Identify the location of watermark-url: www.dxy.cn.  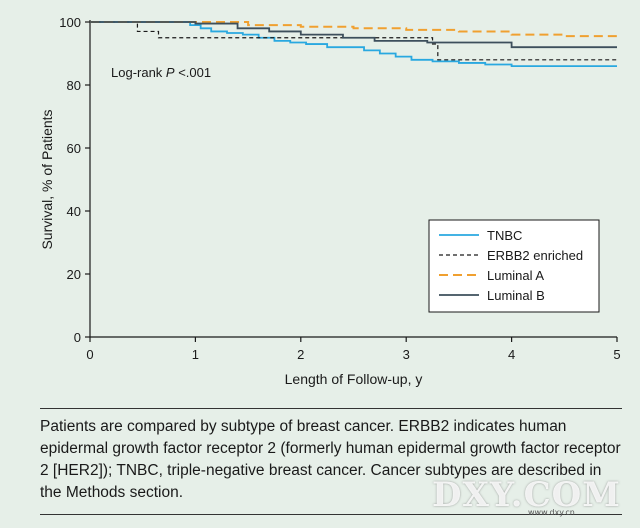
(551, 512).